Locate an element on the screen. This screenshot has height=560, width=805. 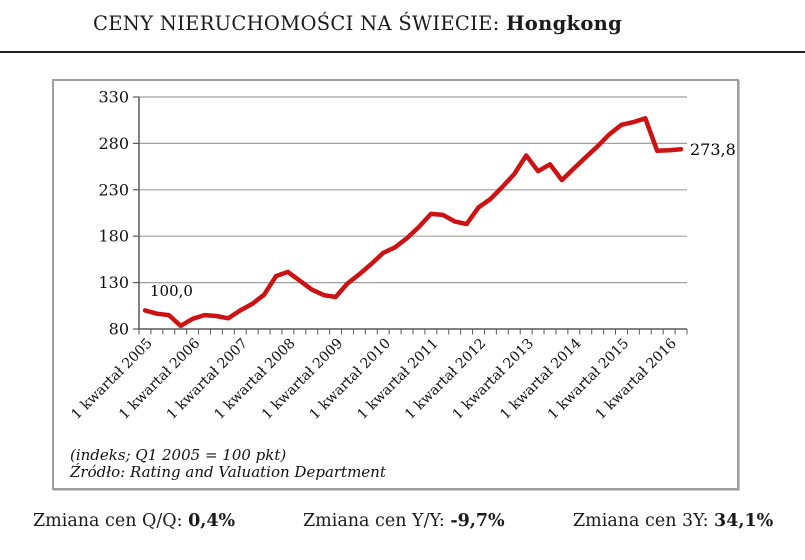
x-axis-label: 1 kwartał 2006 is located at coordinates (159, 378).